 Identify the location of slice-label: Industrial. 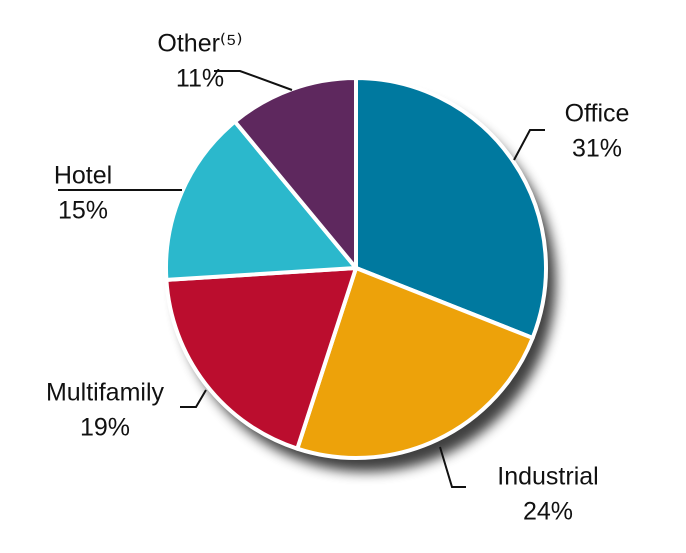
(547, 477).